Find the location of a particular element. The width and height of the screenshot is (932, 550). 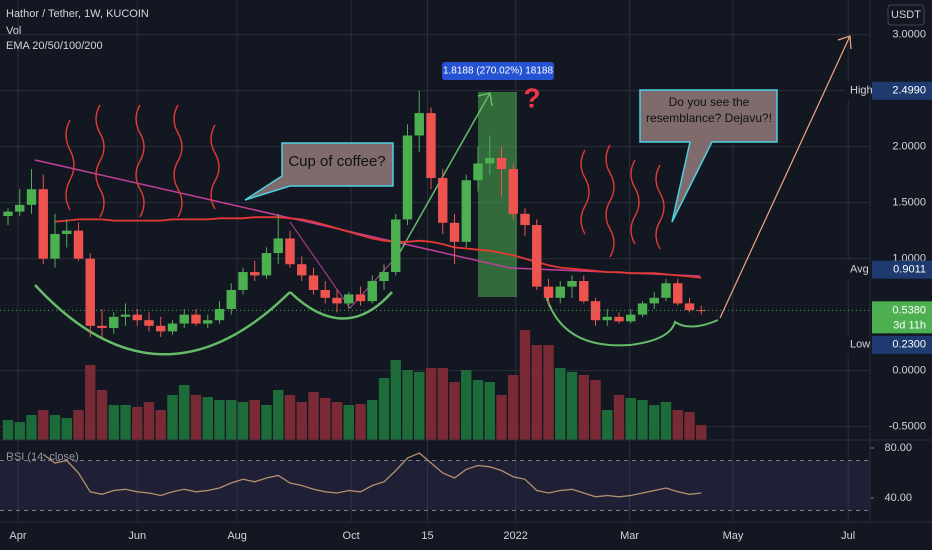

currency-box is located at coordinates (906, 15).